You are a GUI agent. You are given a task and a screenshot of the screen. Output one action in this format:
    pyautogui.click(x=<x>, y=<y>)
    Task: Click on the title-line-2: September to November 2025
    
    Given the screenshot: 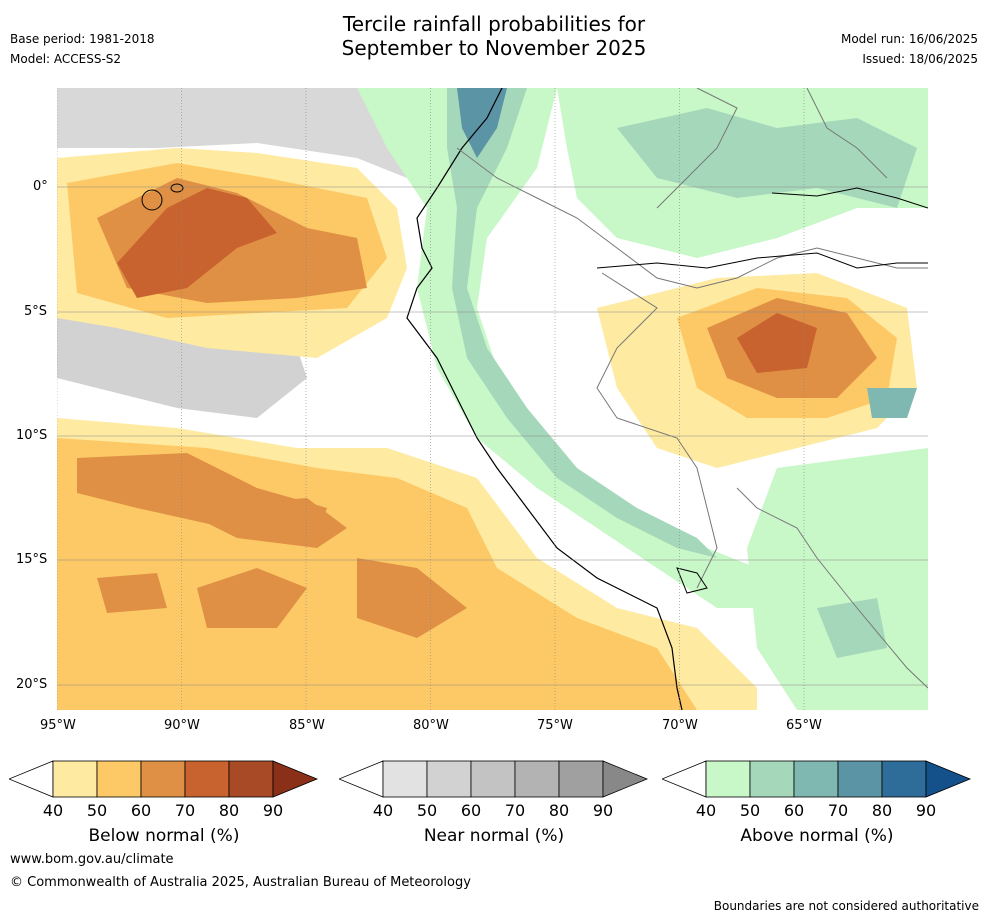 What is the action you would take?
    pyautogui.click(x=494, y=48)
    